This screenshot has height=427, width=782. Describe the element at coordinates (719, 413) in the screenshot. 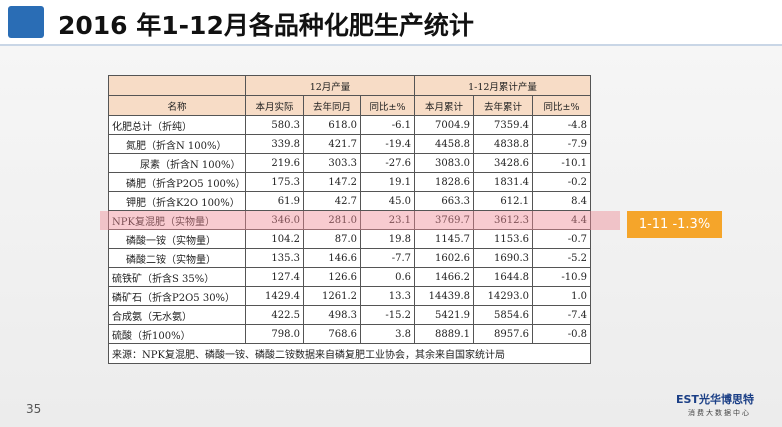

I see `logo-subtitle: 消费大数据中心` at that location.